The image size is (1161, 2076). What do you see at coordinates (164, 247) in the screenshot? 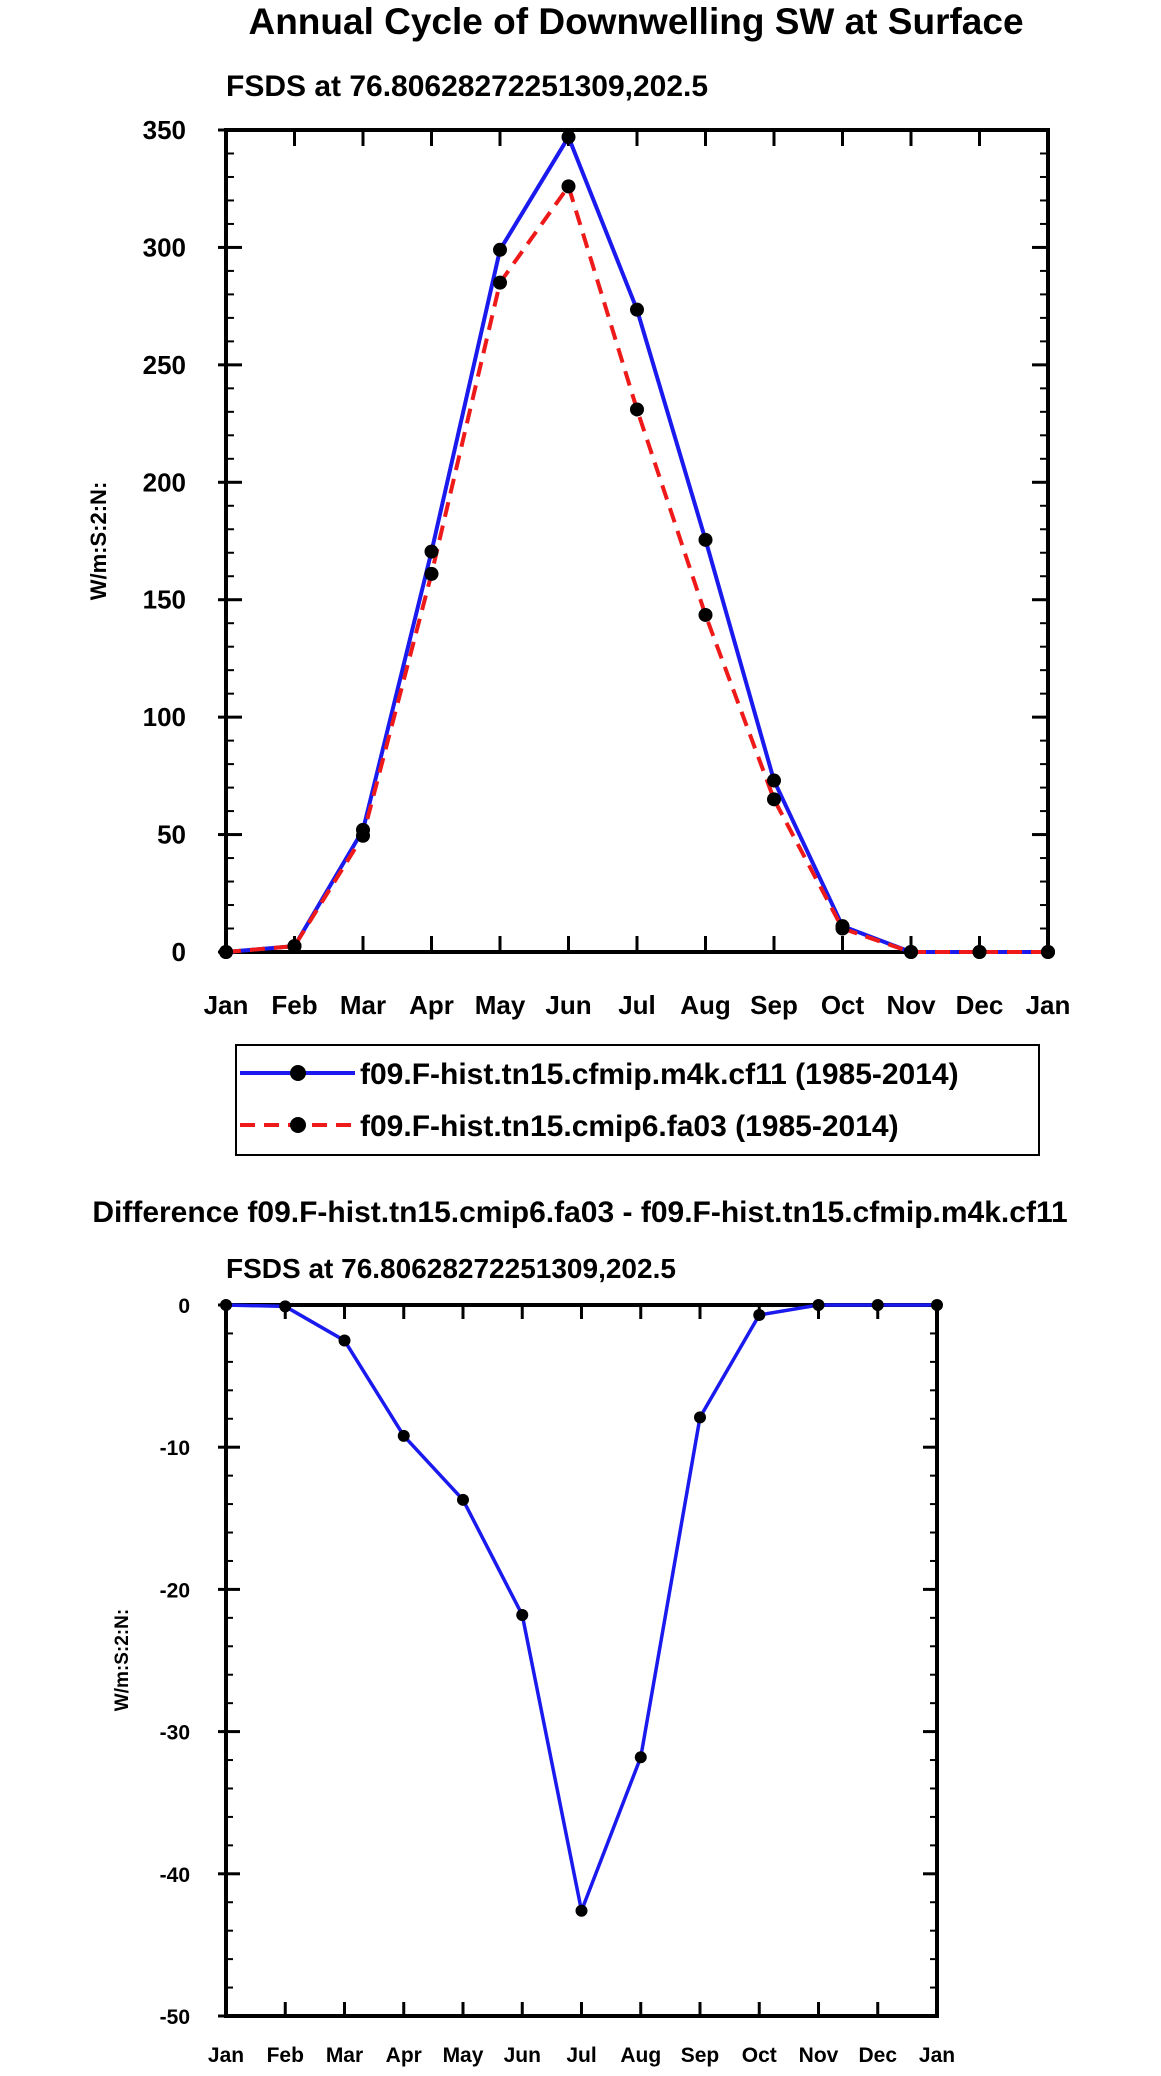
I see `y-tick-label: 300` at bounding box center [164, 247].